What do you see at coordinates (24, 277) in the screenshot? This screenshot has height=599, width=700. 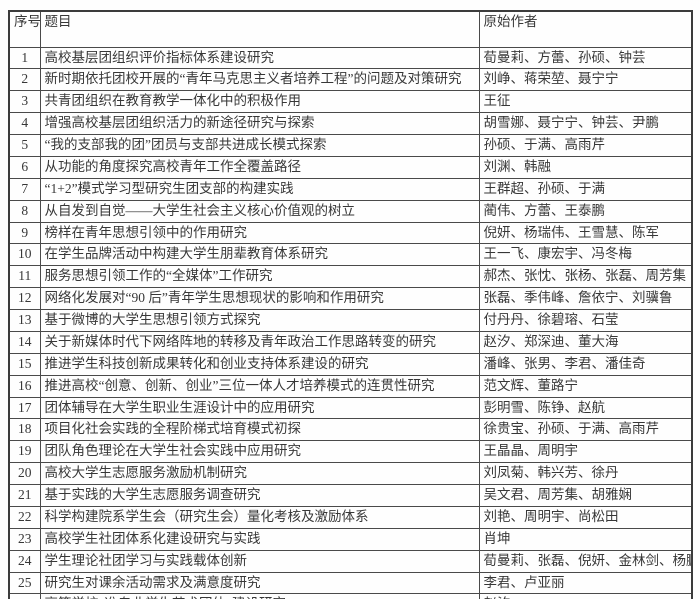 I see `row-serial-number: 11` at bounding box center [24, 277].